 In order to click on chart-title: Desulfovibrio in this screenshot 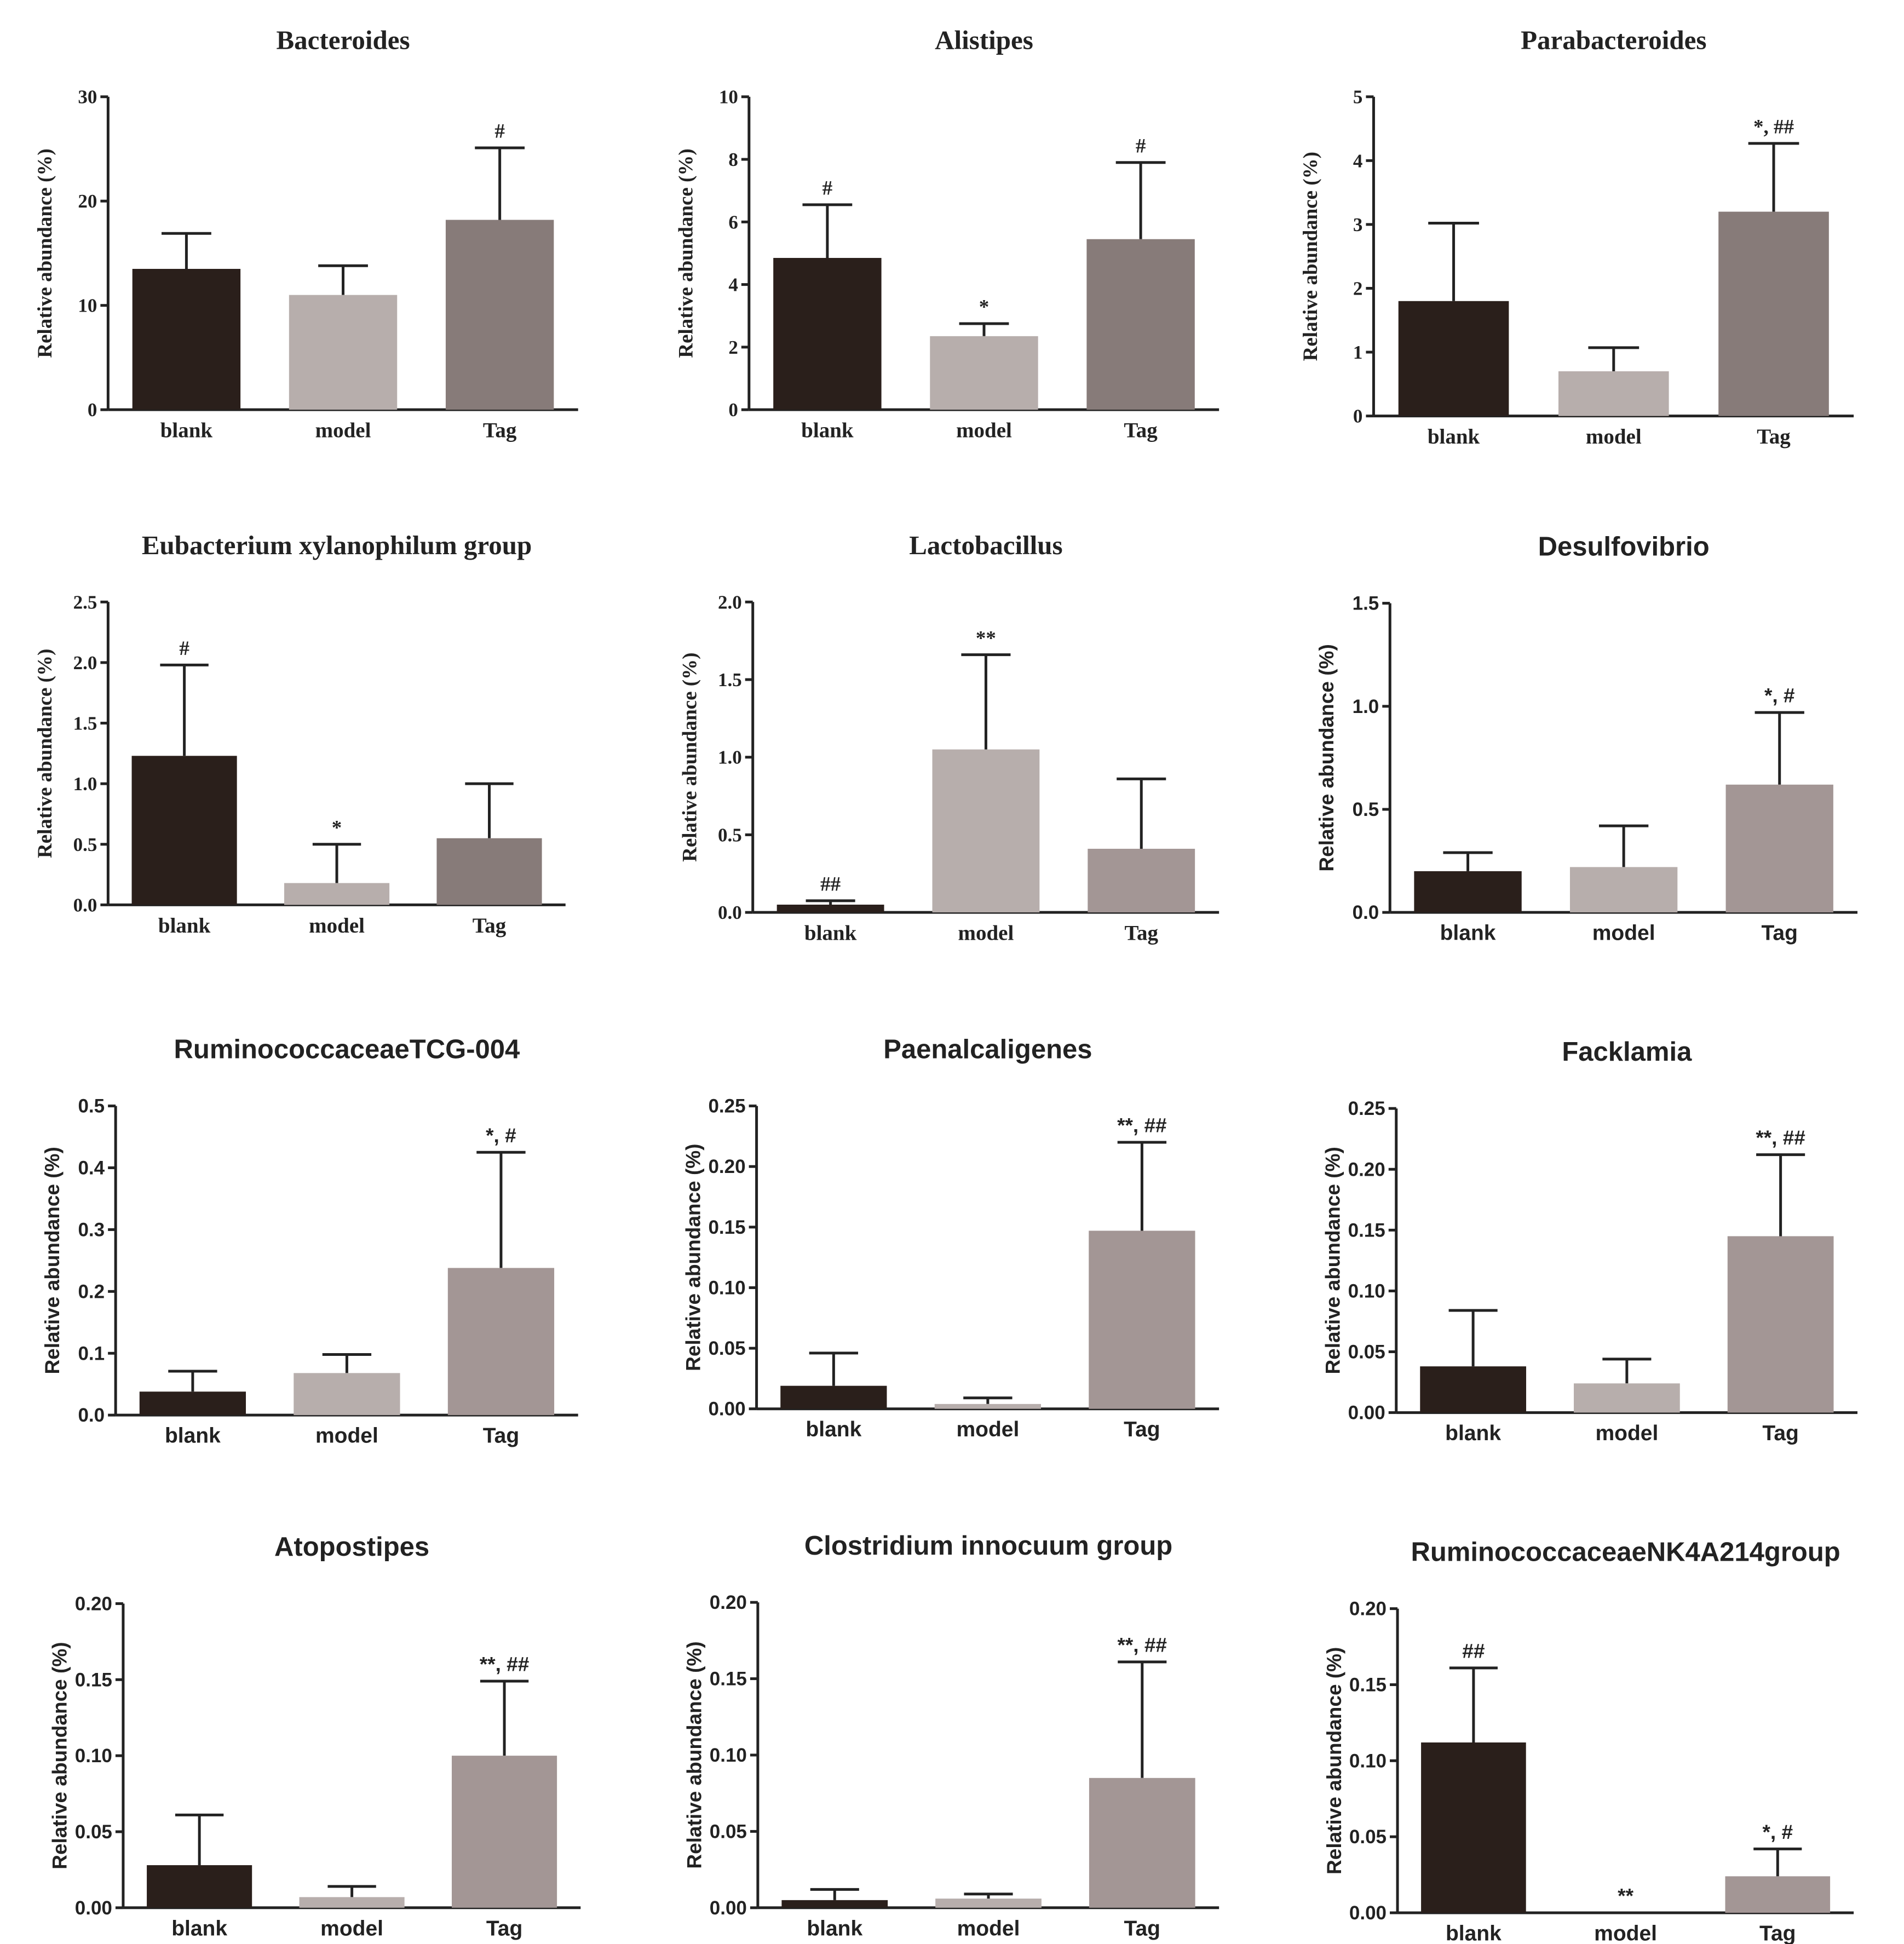, I will do `click(1624, 546)`.